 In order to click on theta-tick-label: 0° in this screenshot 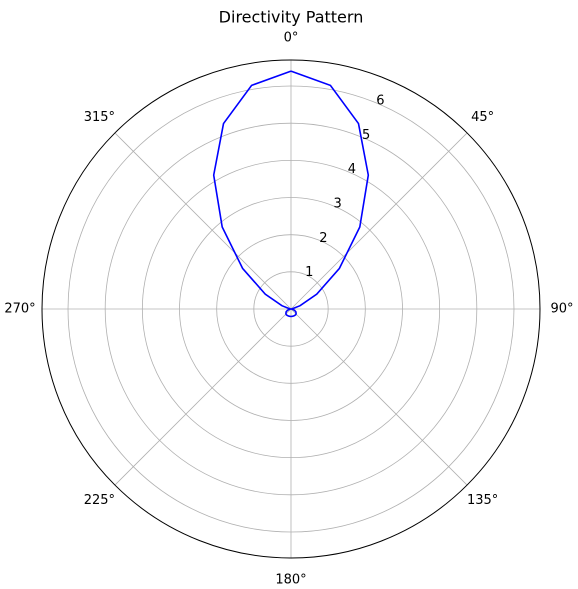, I will do `click(291, 38)`.